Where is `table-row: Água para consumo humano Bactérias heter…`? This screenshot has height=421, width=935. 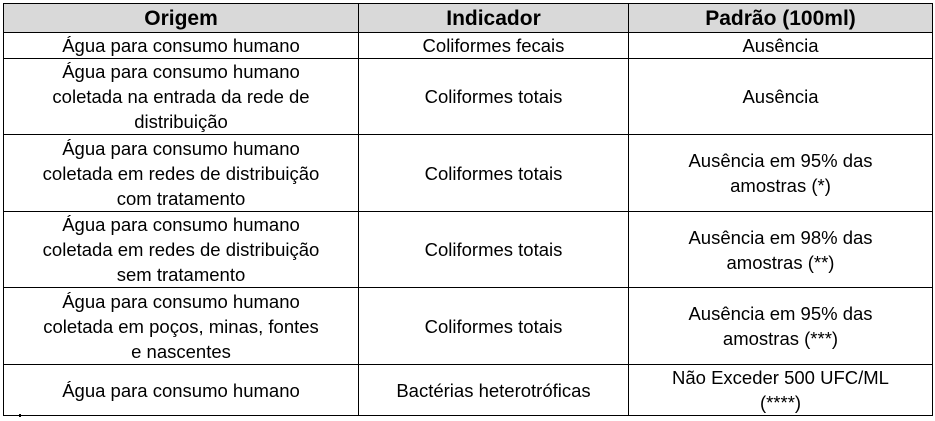
table-row: Água para consumo humano Bactérias heter… is located at coordinates (468, 390).